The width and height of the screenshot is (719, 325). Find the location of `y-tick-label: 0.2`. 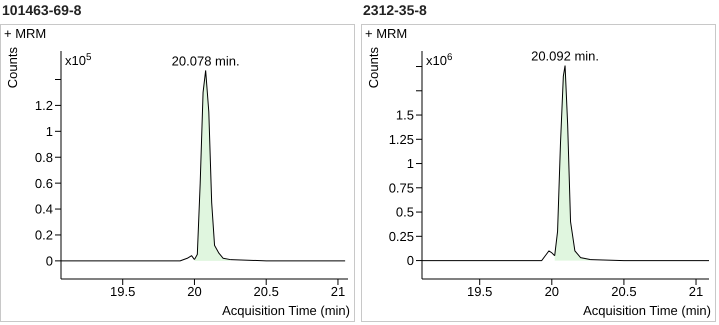

y-tick-label: 0.2 is located at coordinates (43, 235).